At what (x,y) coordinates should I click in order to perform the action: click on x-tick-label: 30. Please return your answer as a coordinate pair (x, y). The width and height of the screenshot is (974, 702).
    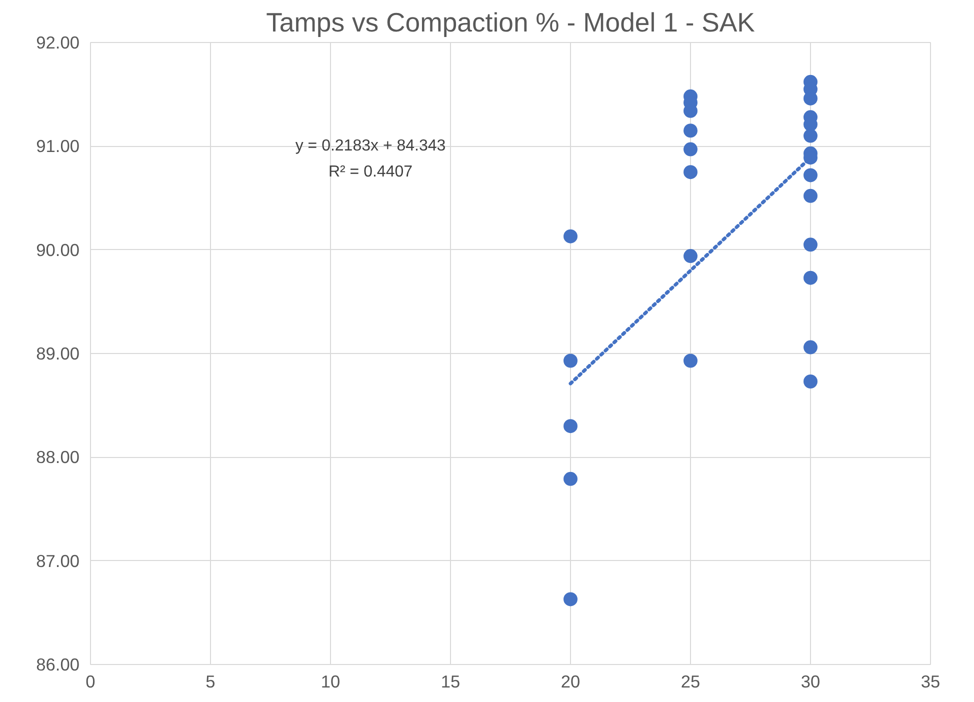
    Looking at the image, I should click on (810, 682).